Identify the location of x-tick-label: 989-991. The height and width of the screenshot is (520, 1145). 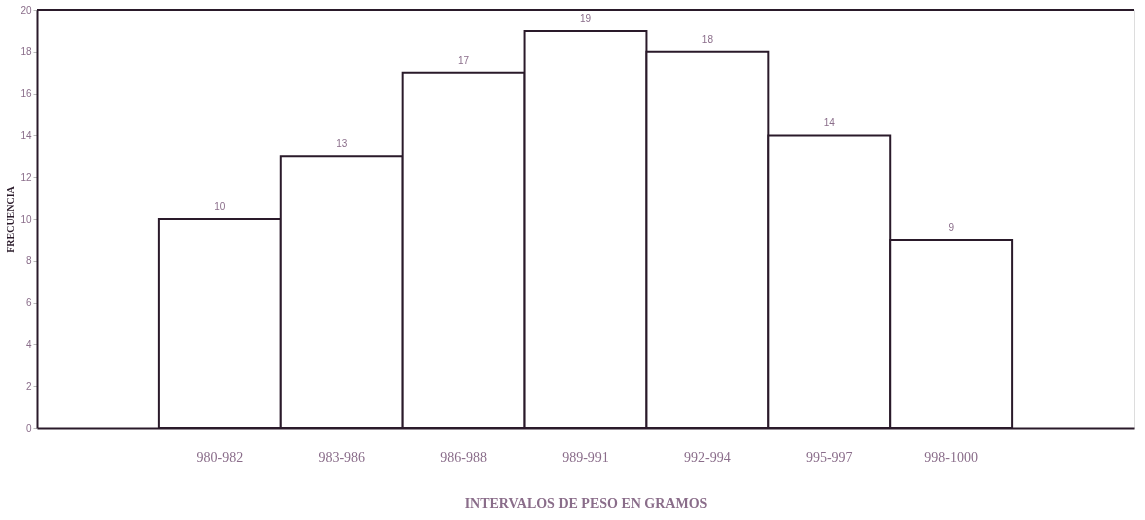
(585, 457).